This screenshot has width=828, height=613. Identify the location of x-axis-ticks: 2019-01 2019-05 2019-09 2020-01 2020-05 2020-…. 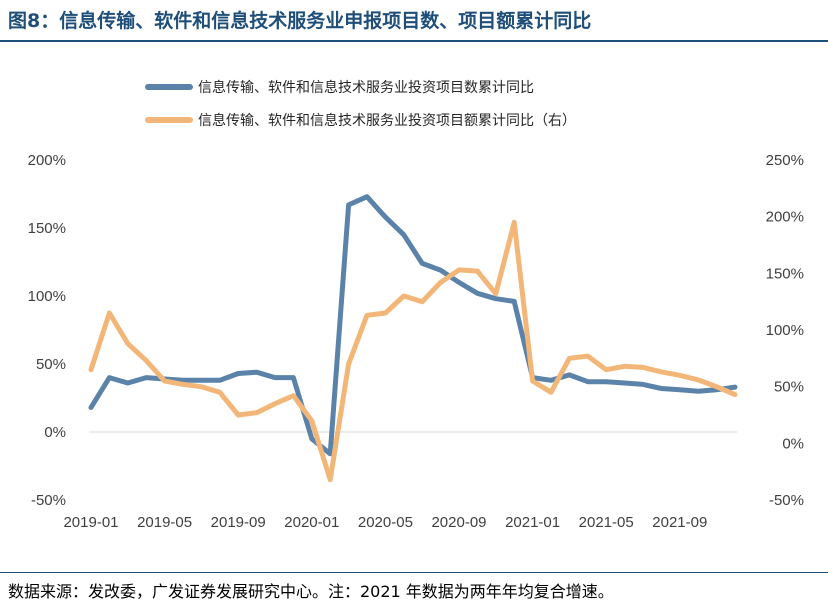
(385, 522).